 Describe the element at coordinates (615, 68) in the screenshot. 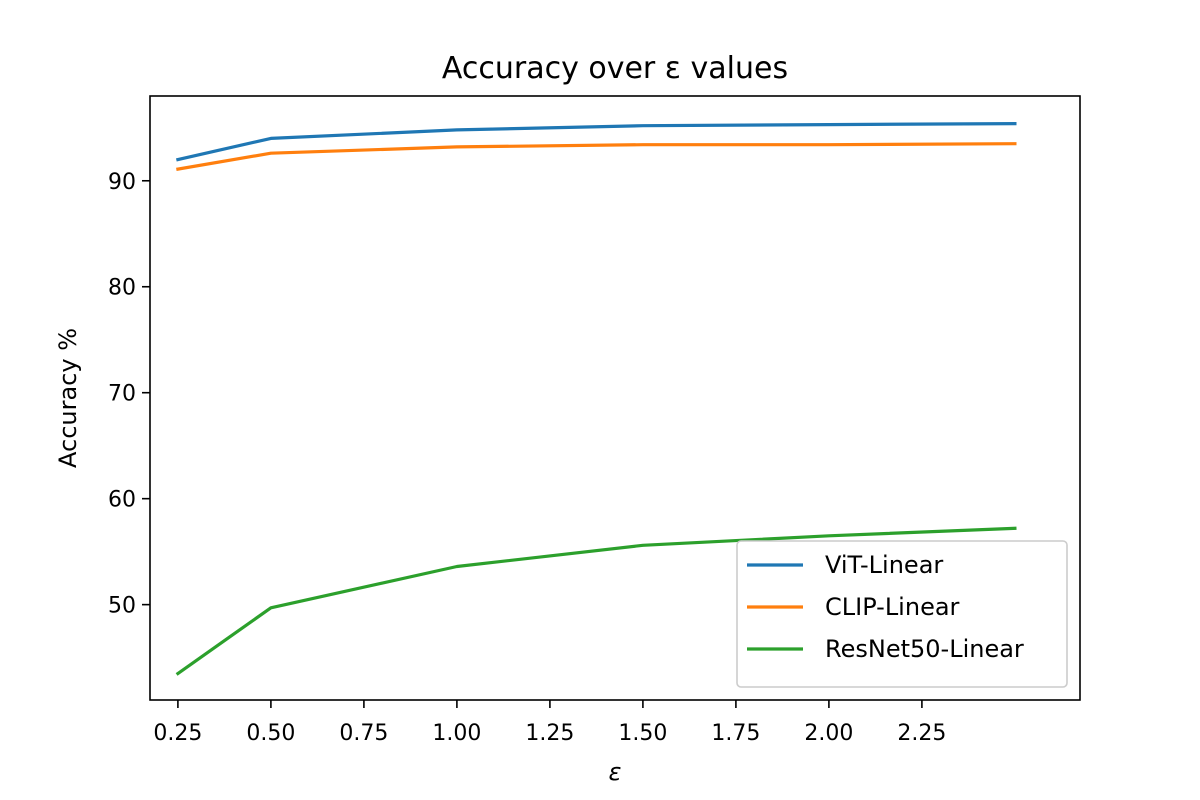

I see `chart-title: Accuracy over ε values` at that location.